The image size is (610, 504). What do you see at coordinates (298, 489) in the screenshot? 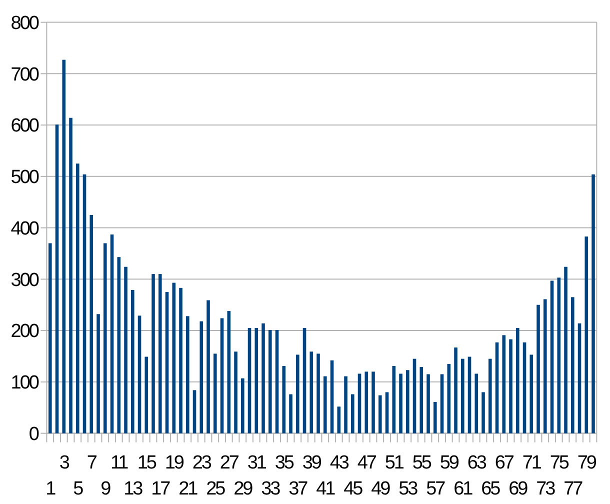
I see `x-tick-label: 37` at bounding box center [298, 489].